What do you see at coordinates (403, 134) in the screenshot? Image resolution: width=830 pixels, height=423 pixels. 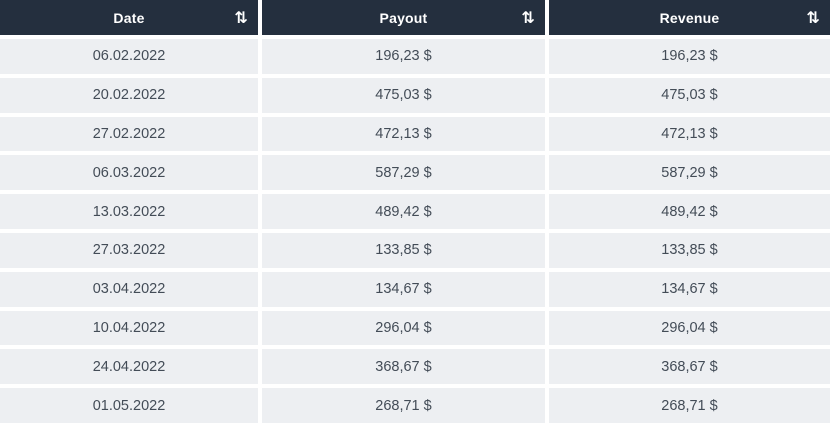 I see `payout-cell: 472,13 $` at bounding box center [403, 134].